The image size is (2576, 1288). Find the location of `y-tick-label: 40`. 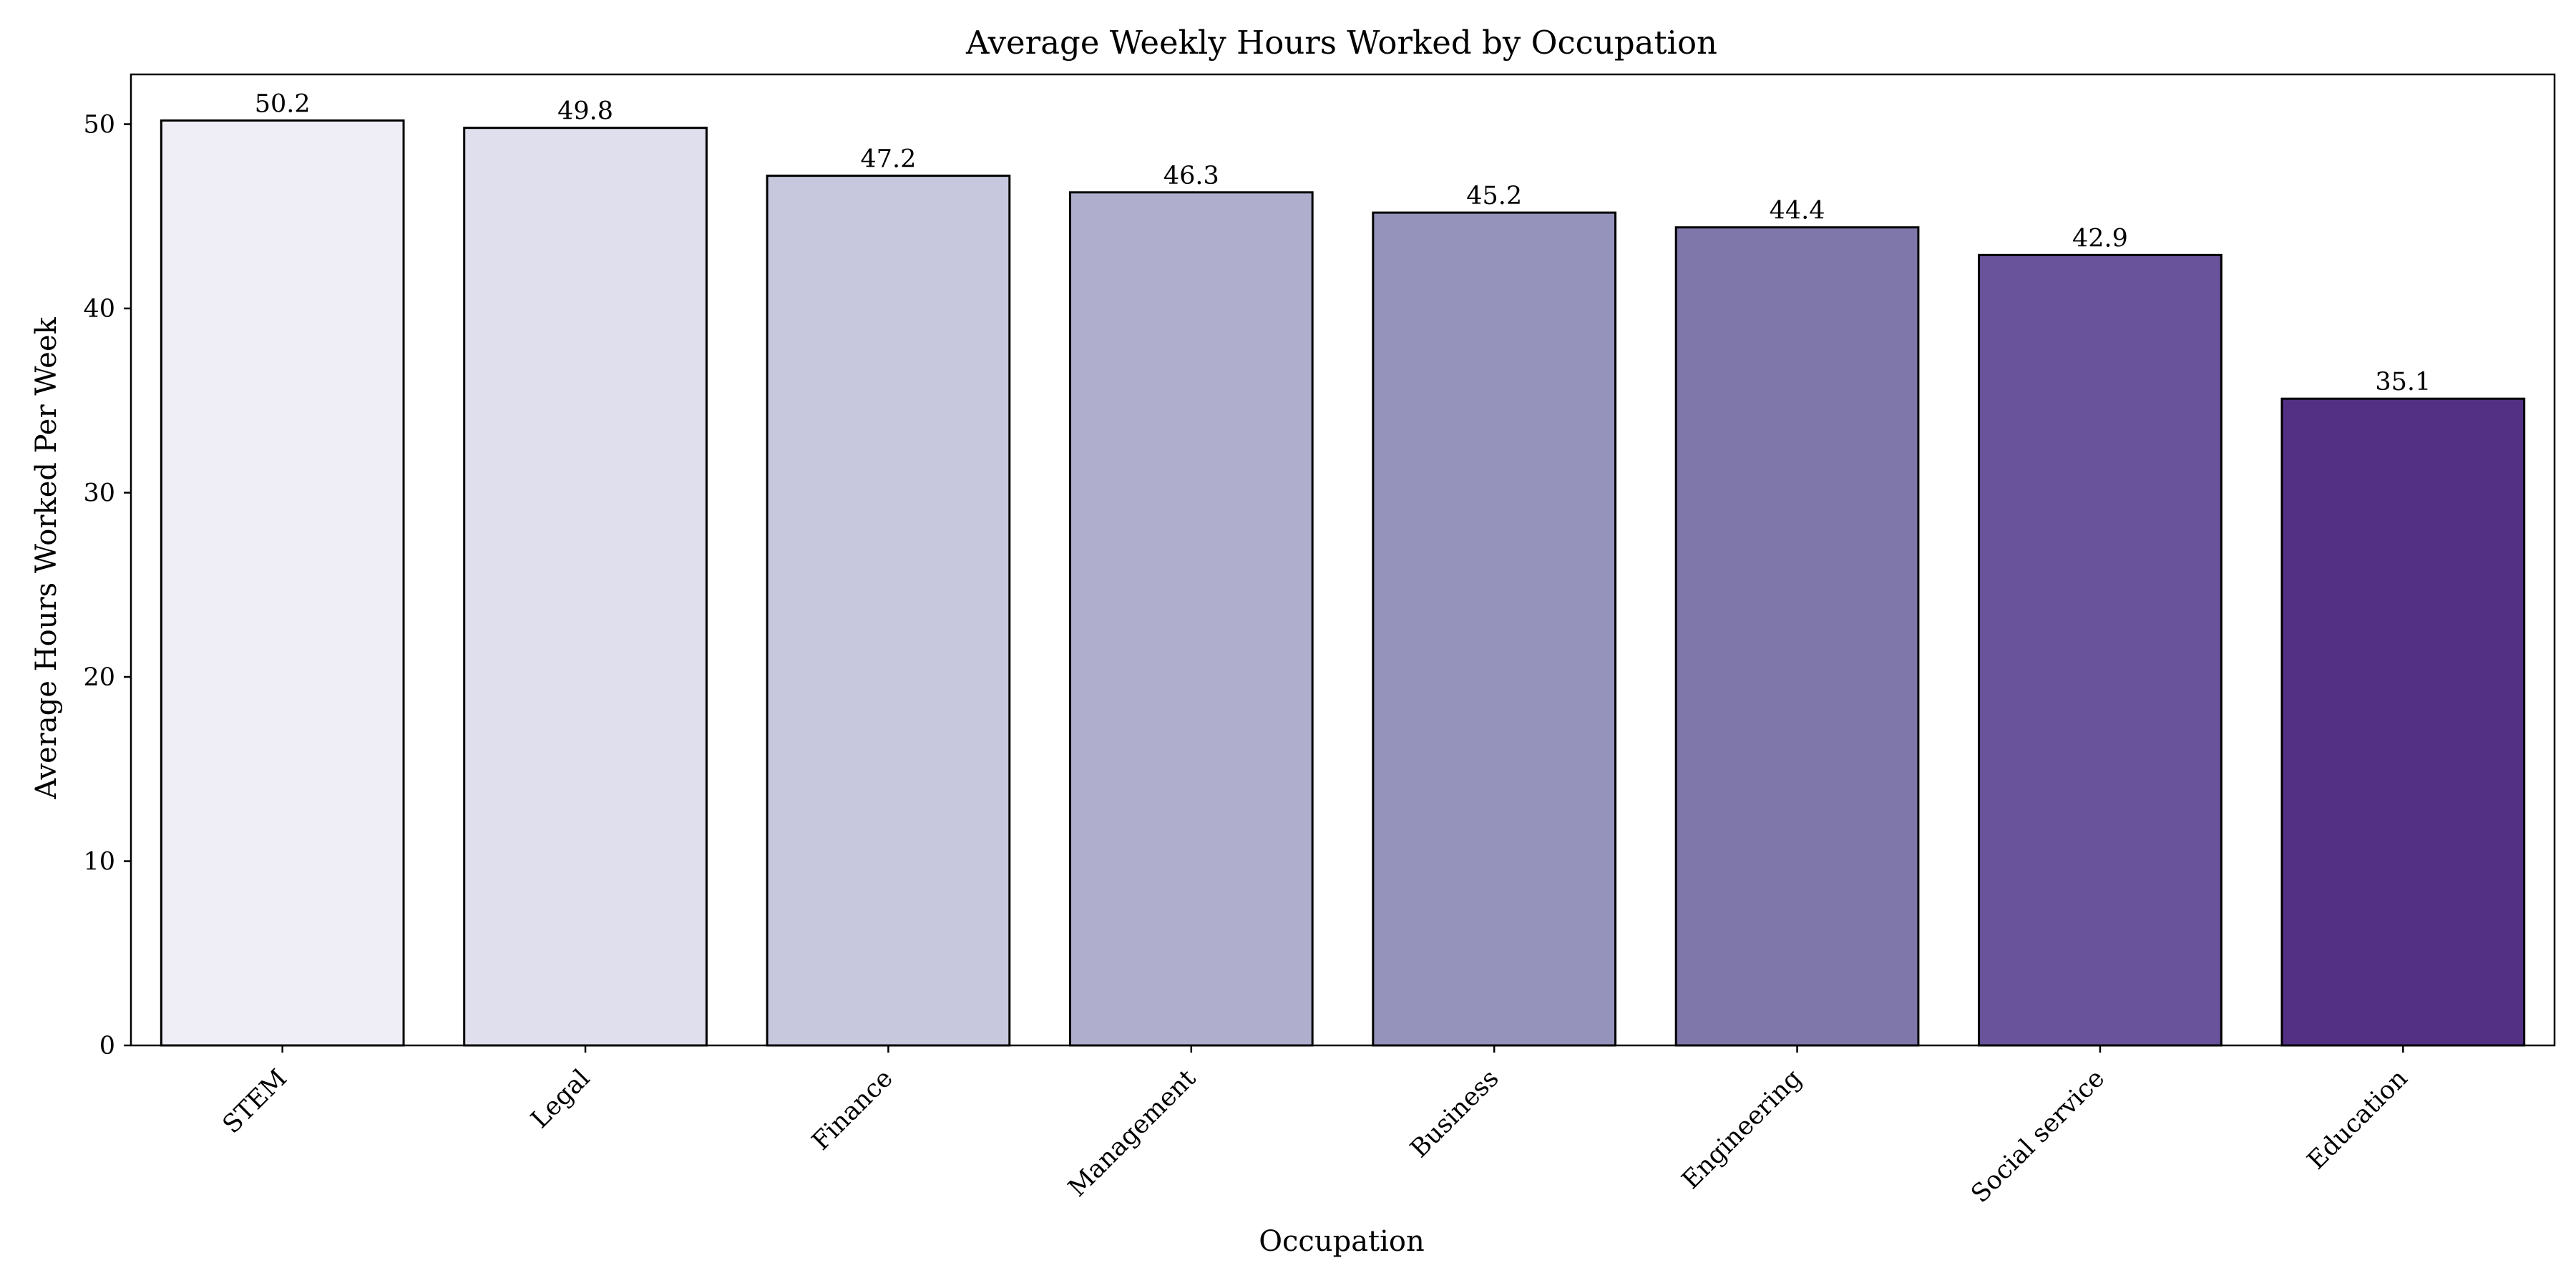

y-tick-label: 40 is located at coordinates (99, 309).